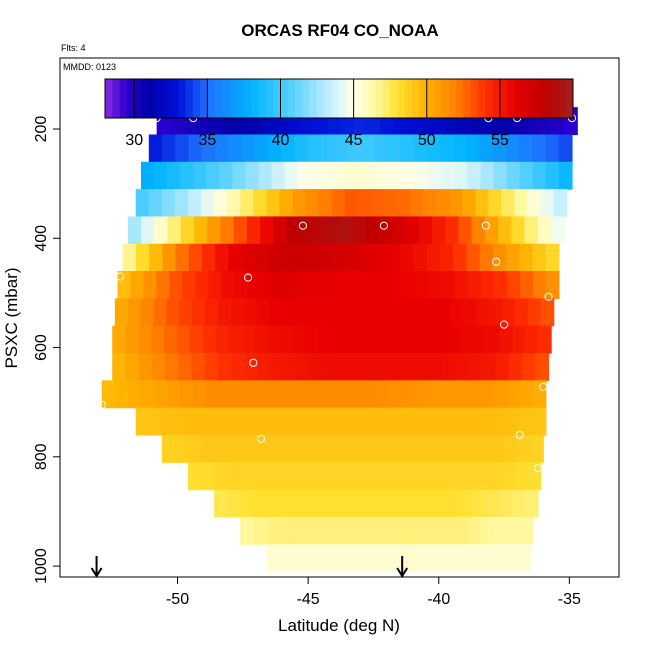 The image size is (650, 650). I want to click on x-tick-label: -40, so click(438, 599).